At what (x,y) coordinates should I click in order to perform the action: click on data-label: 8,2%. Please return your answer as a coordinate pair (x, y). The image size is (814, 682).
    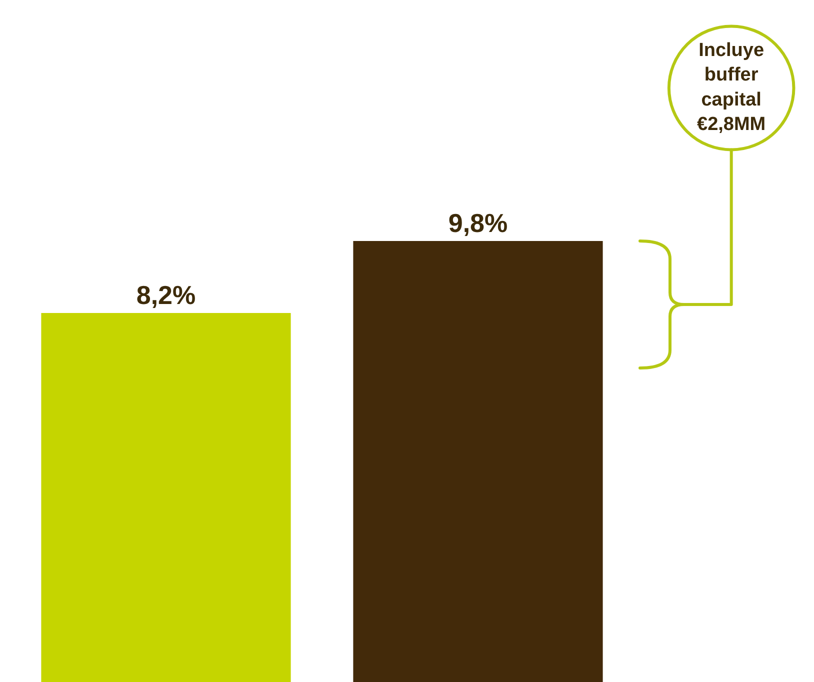
    Looking at the image, I should click on (166, 295).